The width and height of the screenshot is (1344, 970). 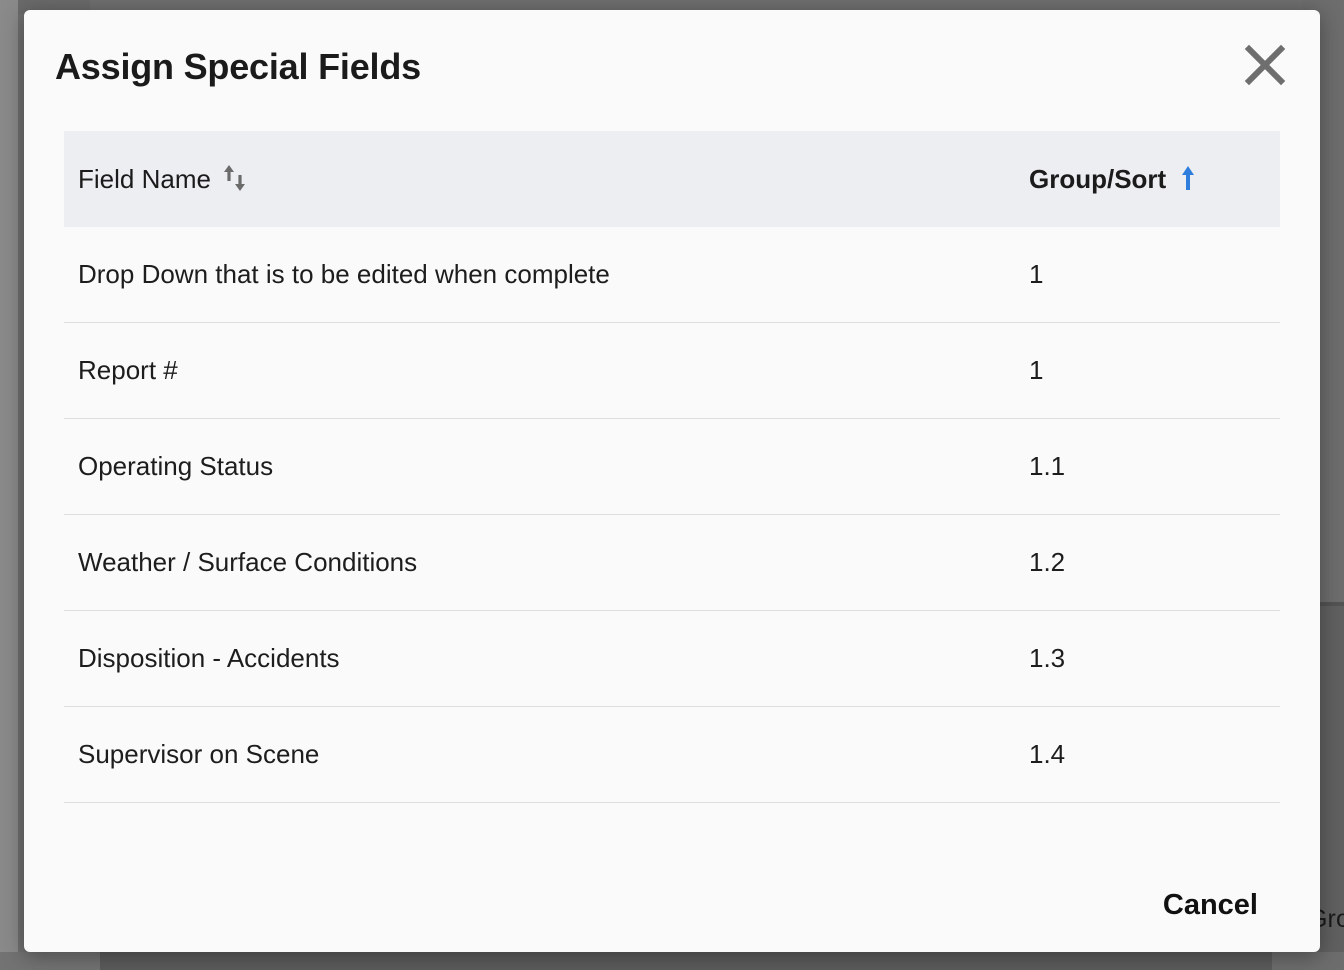 I want to click on table-header-row: Field Name Group/Sort, so click(x=672, y=179).